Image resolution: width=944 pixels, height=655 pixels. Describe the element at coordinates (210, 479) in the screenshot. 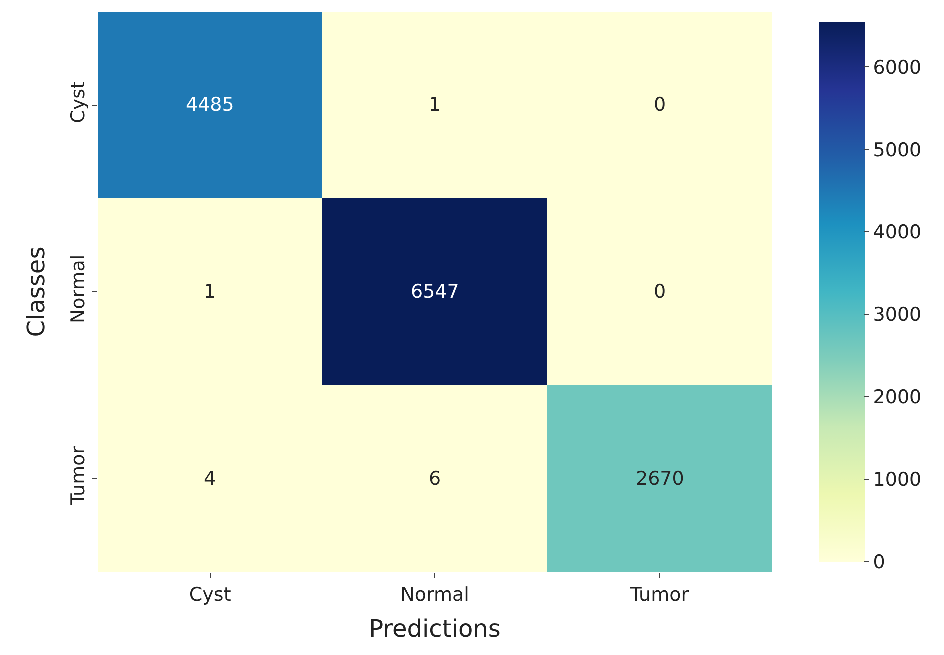

I see `data-label: 4` at that location.